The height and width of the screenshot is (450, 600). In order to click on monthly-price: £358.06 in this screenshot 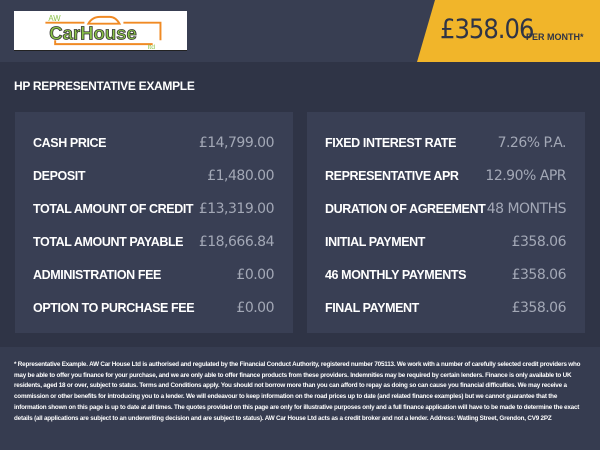, I will do `click(487, 29)`.